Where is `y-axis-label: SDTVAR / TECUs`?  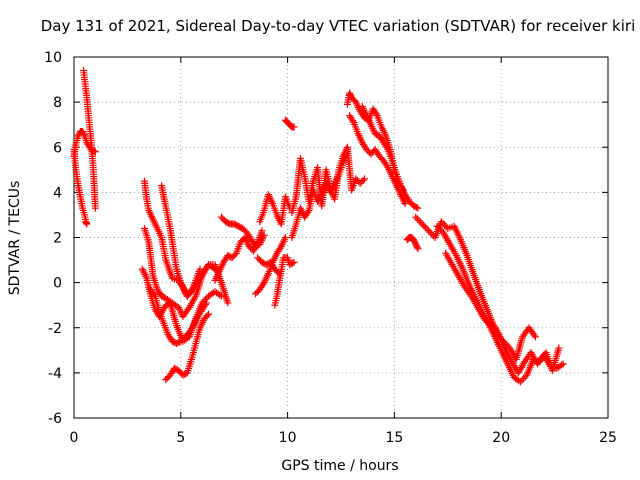
y-axis-label: SDTVAR / TECUs is located at coordinates (15, 238).